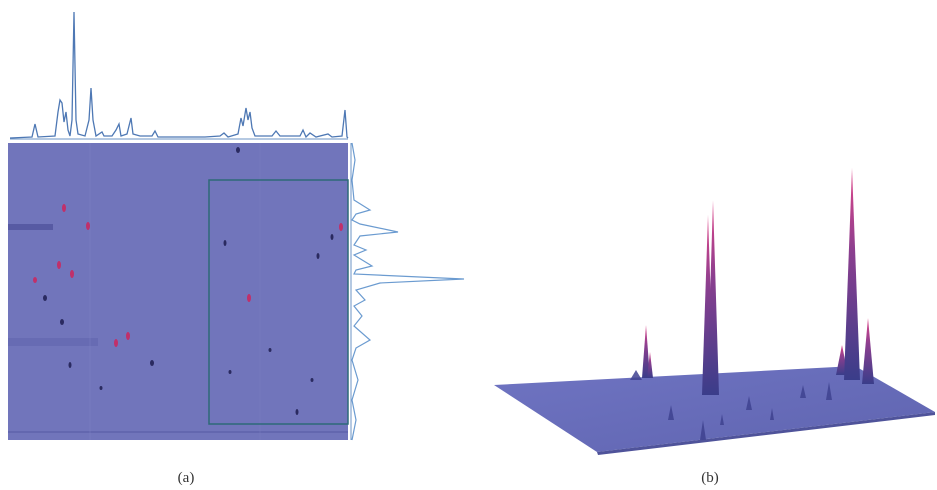 Image resolution: width=937 pixels, height=490 pixels. I want to click on top-trace, so click(179, 75).